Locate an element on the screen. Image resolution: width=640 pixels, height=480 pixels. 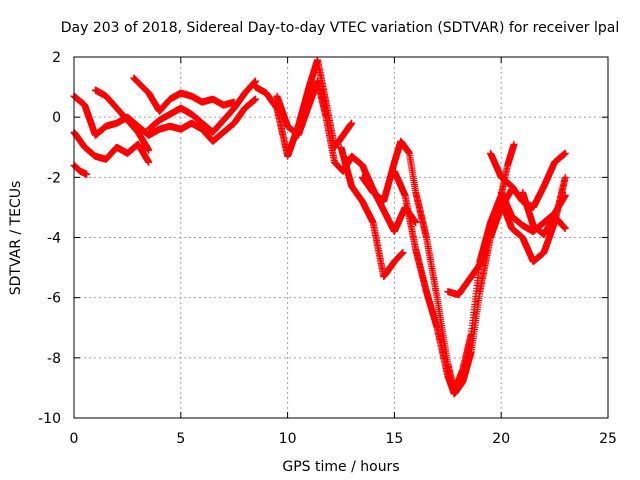
y-axis-label: SDTVAR / TECUs is located at coordinates (16, 238).